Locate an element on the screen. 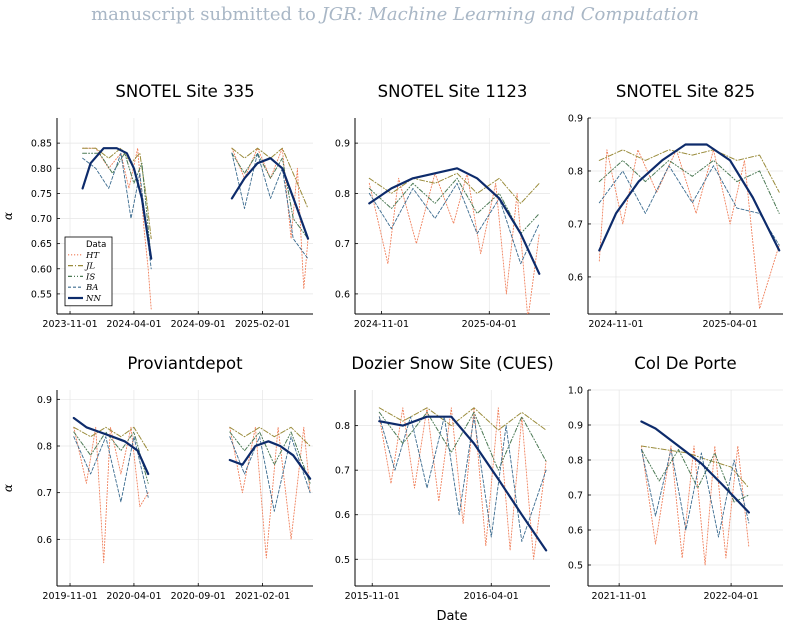 The image size is (790, 626). x-tick-label: 2021-11-01 is located at coordinates (619, 596).